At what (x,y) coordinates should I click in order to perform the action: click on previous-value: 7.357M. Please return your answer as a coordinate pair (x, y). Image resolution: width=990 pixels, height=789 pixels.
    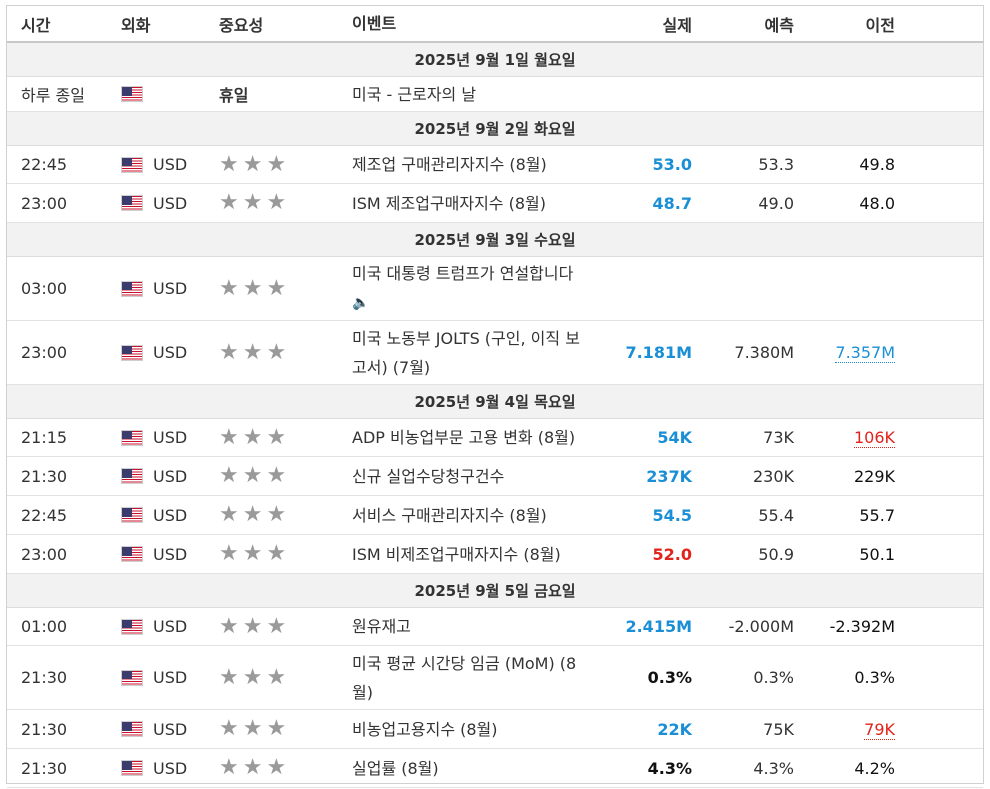
    Looking at the image, I should click on (865, 353).